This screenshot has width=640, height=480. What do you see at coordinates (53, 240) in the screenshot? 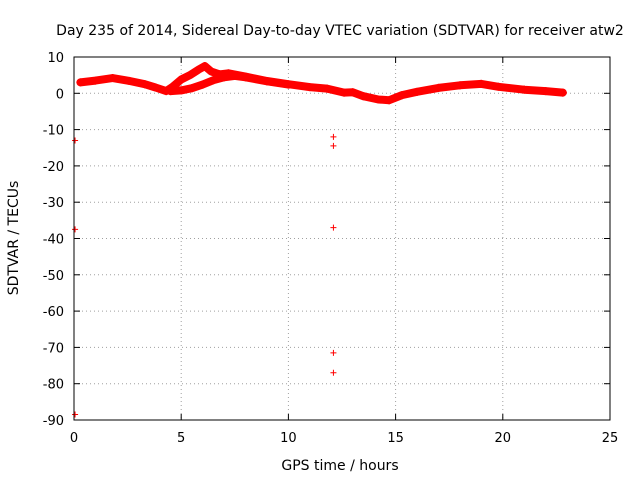
I see `y-tick-label: -40` at bounding box center [53, 240].